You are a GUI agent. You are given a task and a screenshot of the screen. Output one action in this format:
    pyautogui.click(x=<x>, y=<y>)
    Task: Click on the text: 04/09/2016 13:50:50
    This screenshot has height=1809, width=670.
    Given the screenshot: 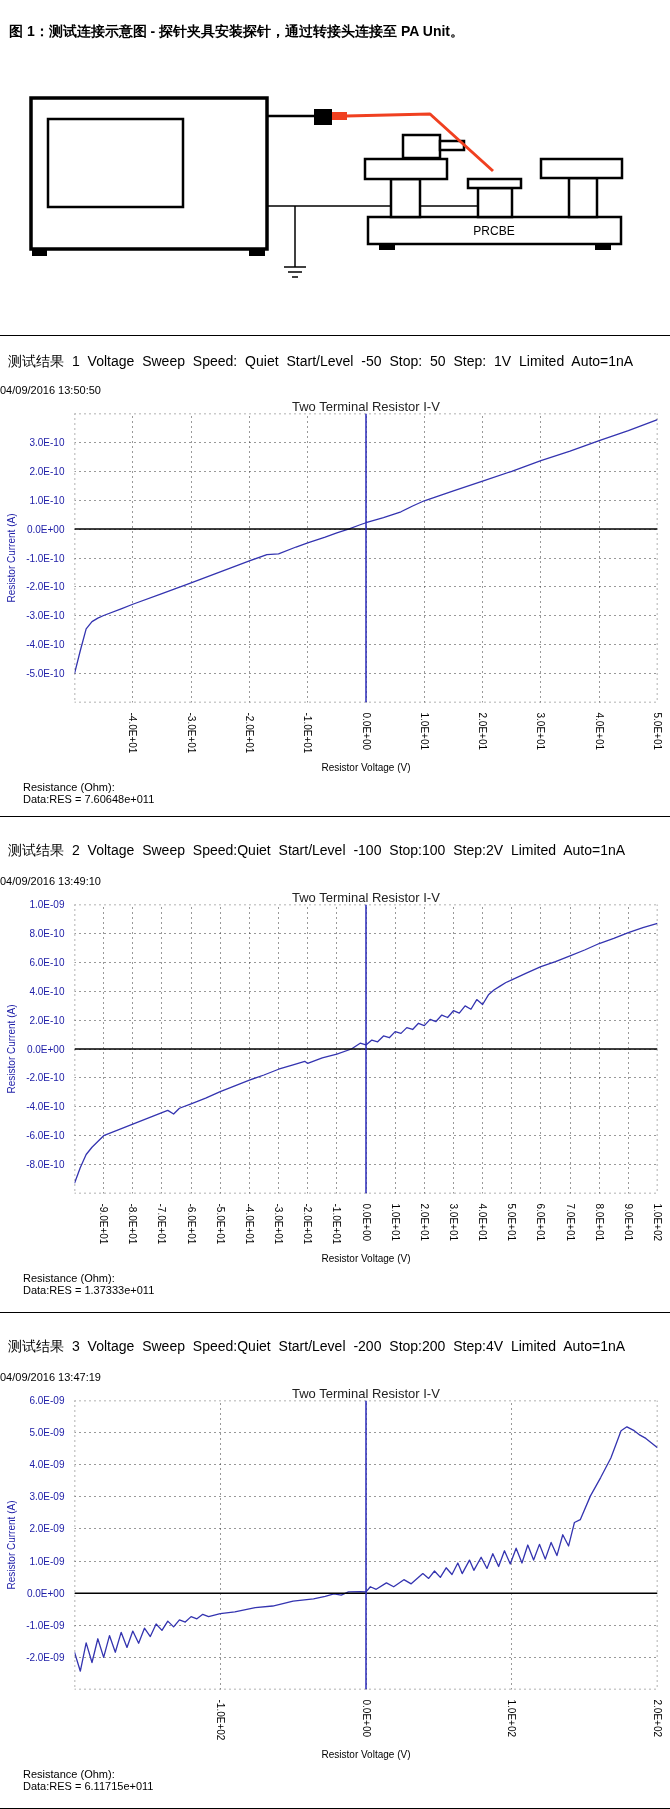 What is the action you would take?
    pyautogui.click(x=50, y=390)
    